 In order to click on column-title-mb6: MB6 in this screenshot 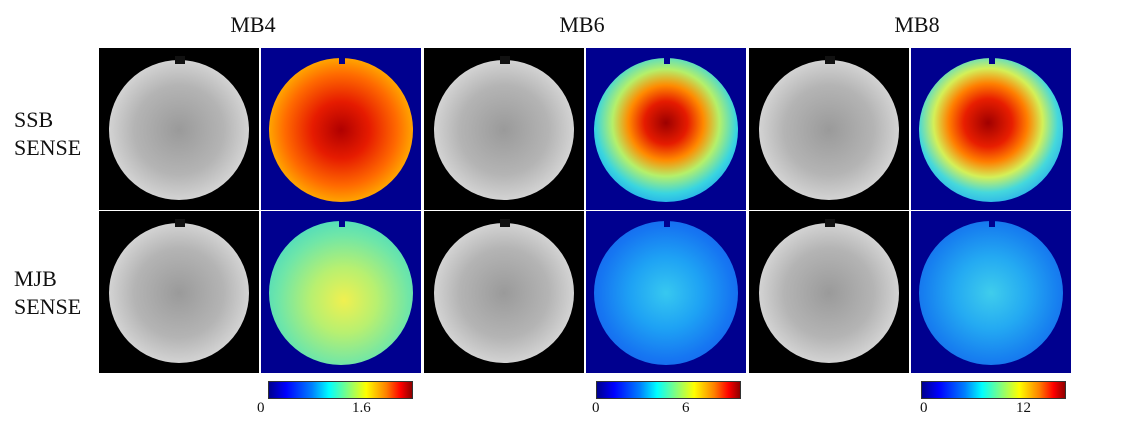, I will do `click(582, 24)`.